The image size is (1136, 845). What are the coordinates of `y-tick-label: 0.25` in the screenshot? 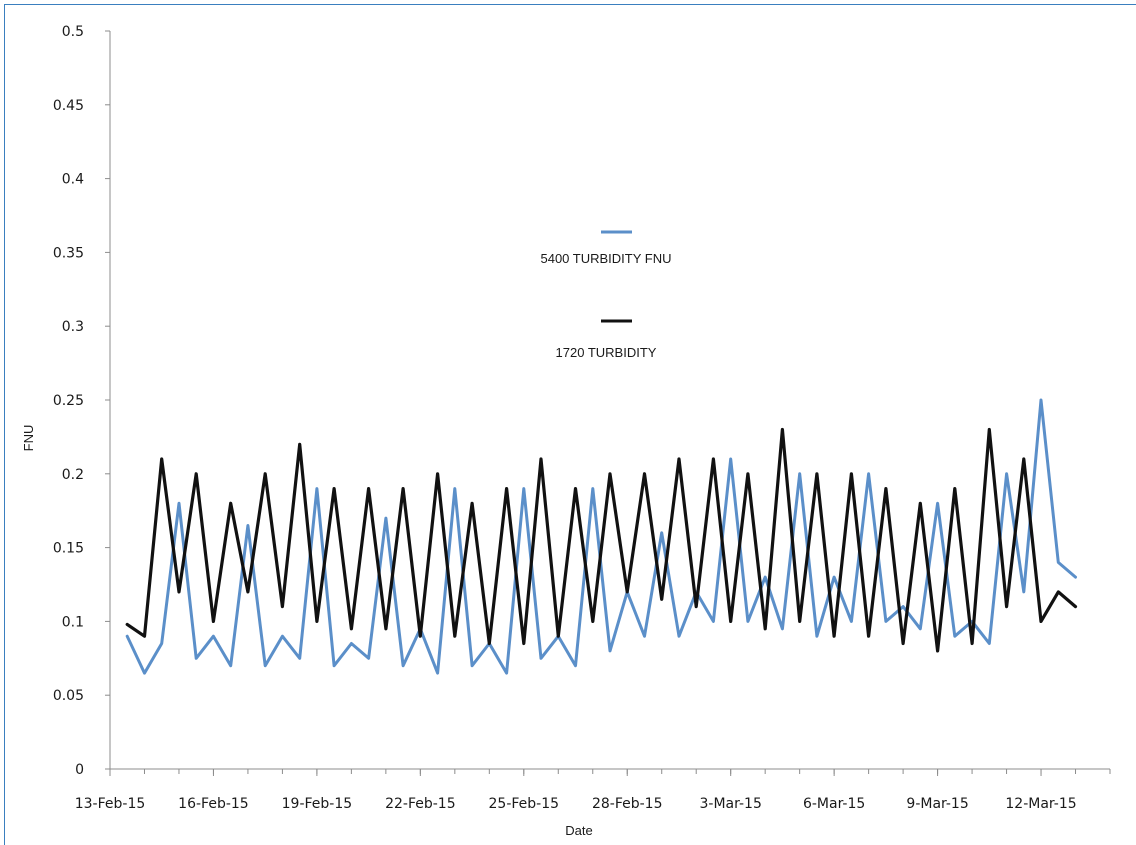 It's located at (68, 401).